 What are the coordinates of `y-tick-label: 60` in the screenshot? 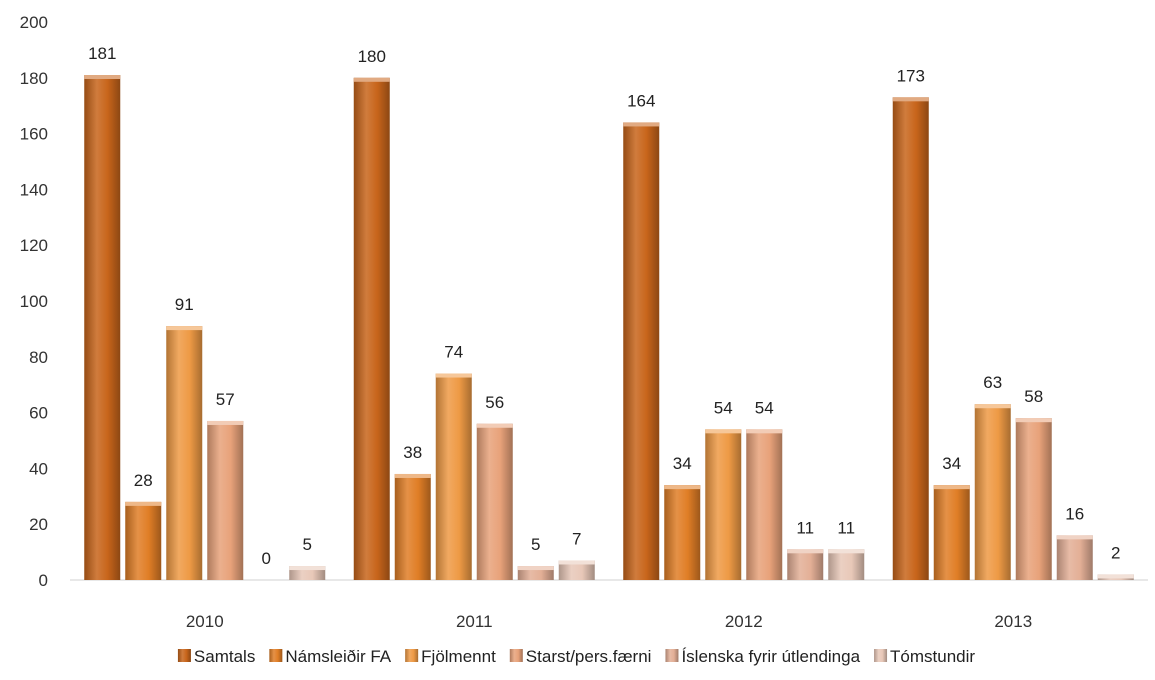 It's located at (38, 413).